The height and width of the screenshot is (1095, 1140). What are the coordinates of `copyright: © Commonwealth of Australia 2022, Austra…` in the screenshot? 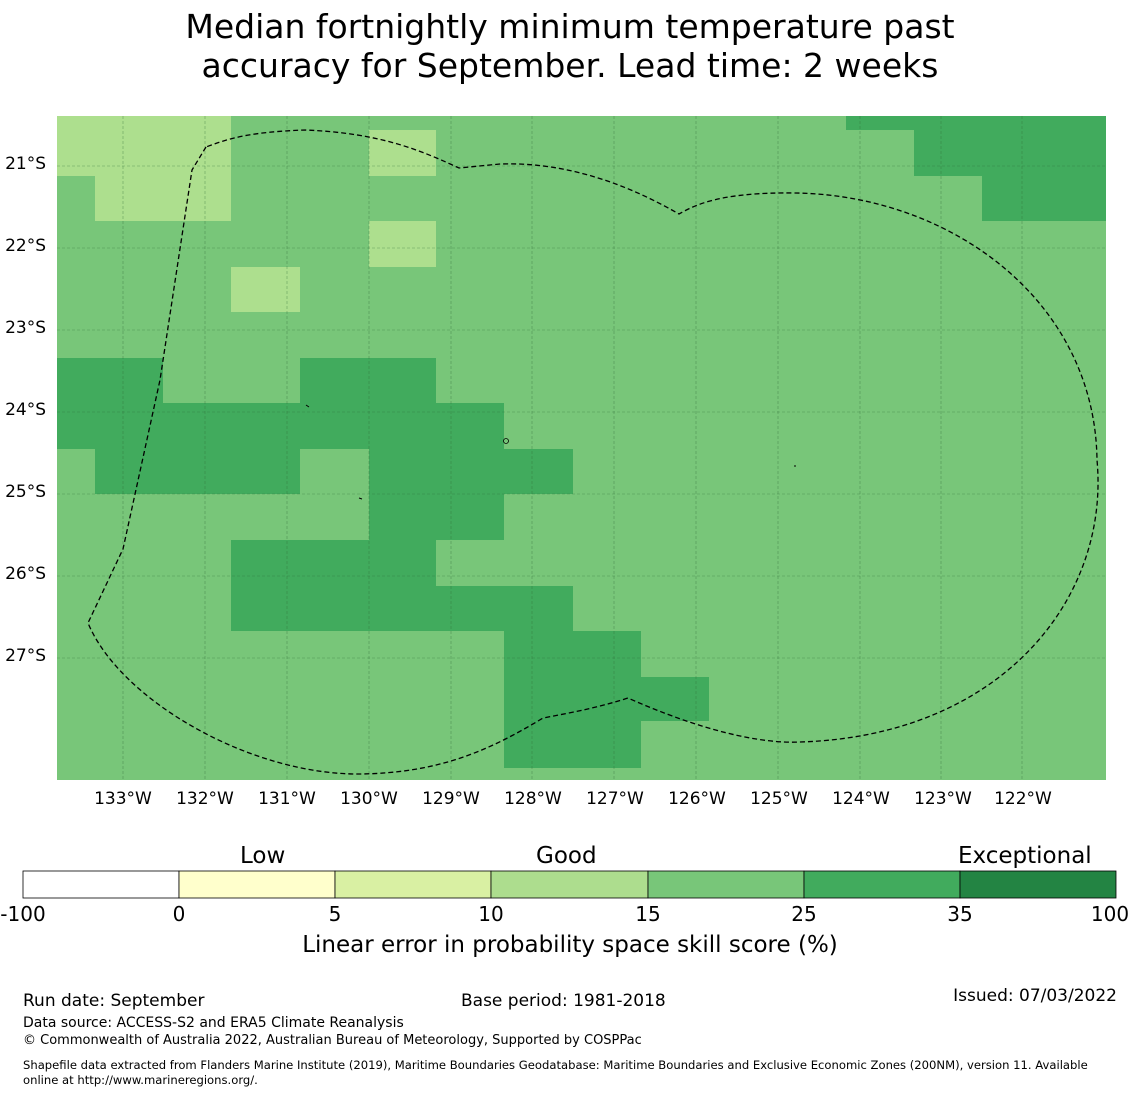 It's located at (332, 1040).